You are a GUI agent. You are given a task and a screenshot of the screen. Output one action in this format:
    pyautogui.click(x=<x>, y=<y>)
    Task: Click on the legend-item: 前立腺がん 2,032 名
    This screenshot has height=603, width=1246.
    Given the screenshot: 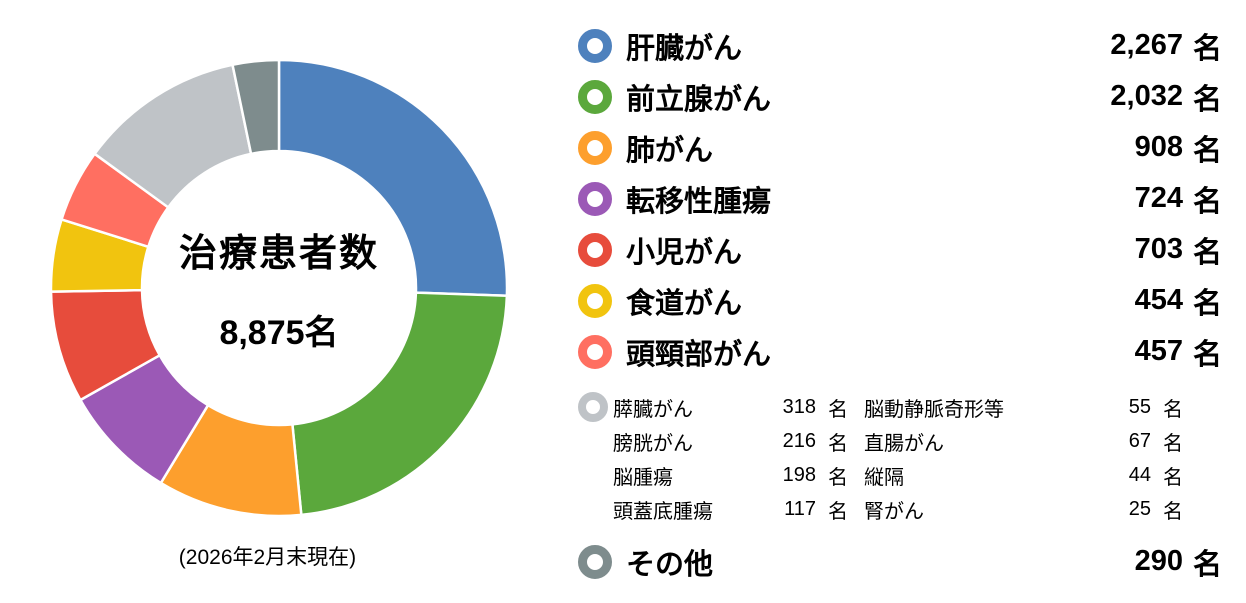 What is the action you would take?
    pyautogui.click(x=900, y=96)
    